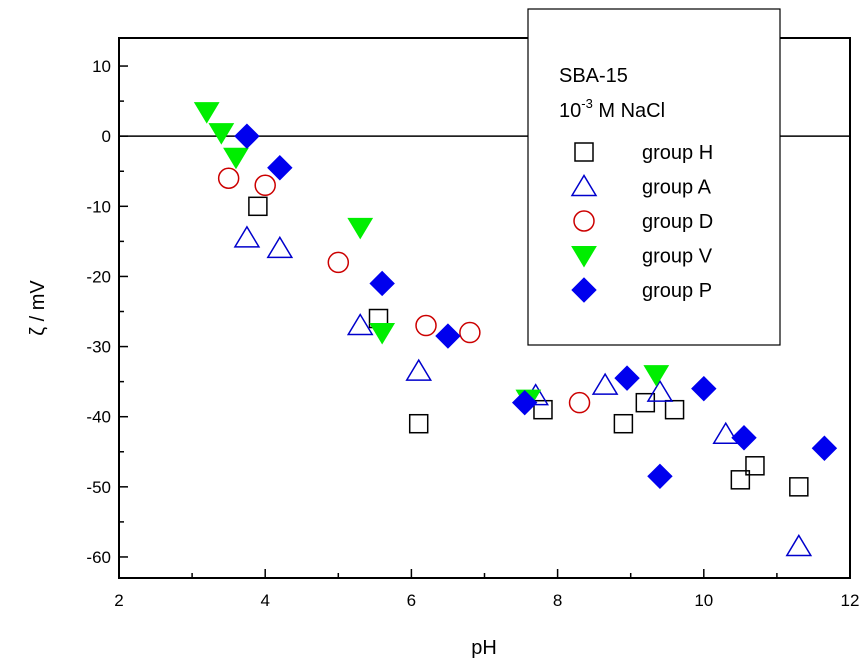 The height and width of the screenshot is (659, 863). I want to click on legend-header-rest: M NaCl, so click(629, 111).